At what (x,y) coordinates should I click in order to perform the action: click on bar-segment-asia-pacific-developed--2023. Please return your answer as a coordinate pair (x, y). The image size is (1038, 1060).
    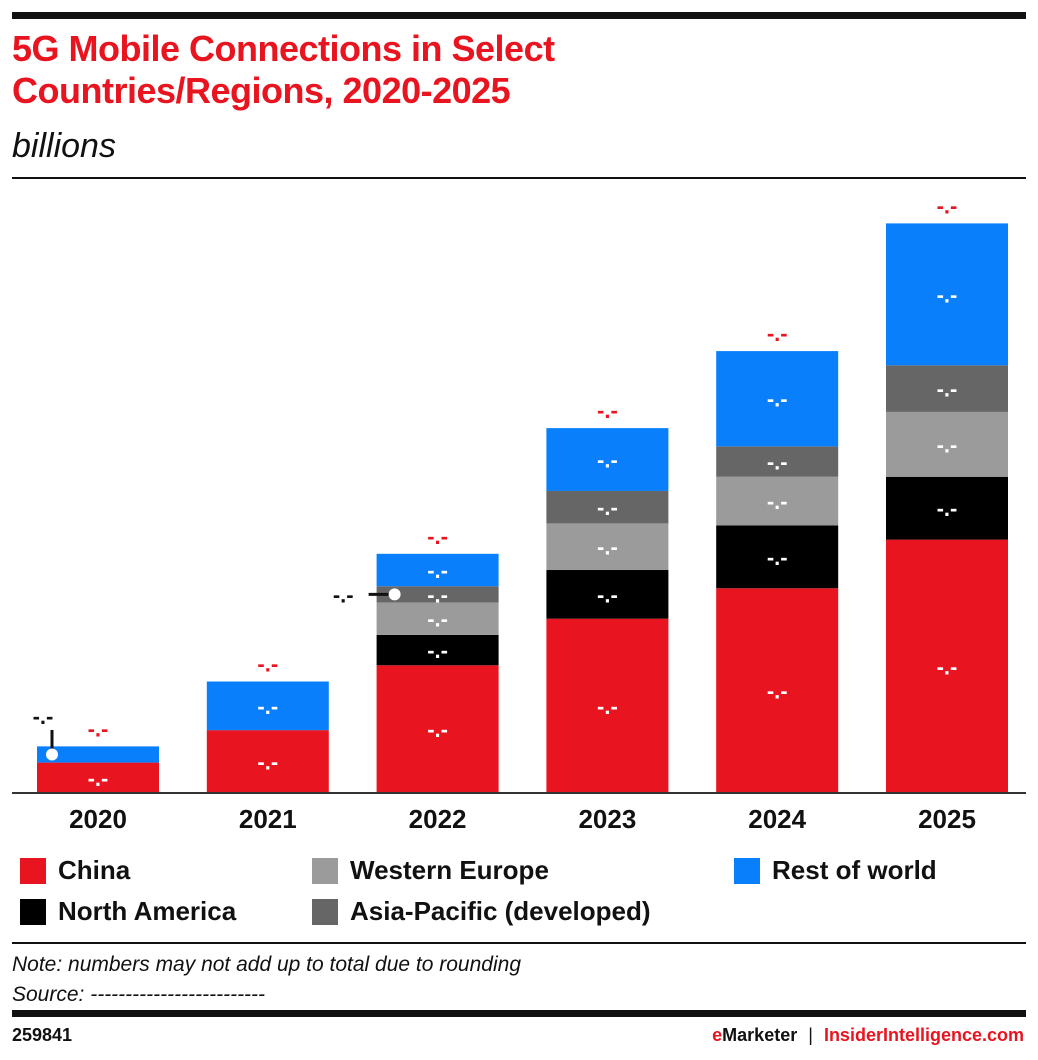
    Looking at the image, I should click on (607, 507).